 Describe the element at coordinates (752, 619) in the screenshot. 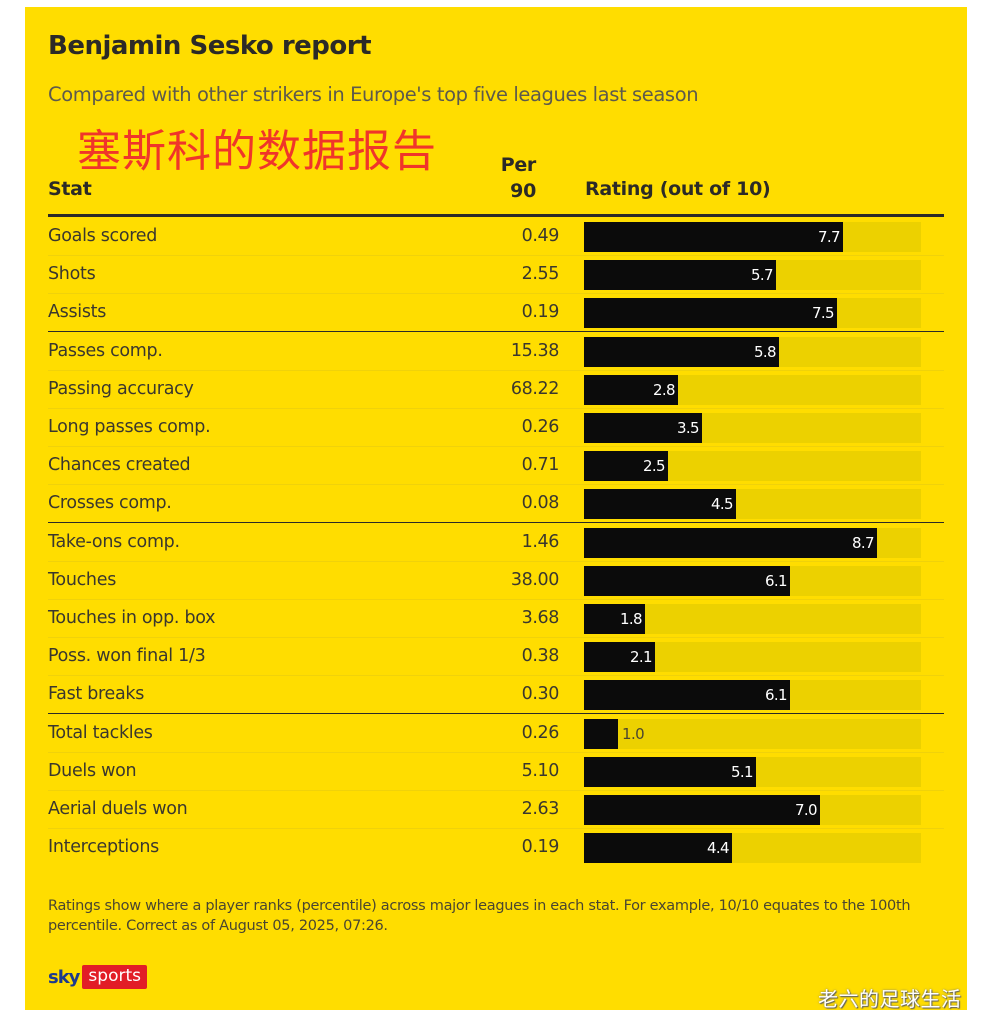

I see `rating-track: 1.8` at that location.